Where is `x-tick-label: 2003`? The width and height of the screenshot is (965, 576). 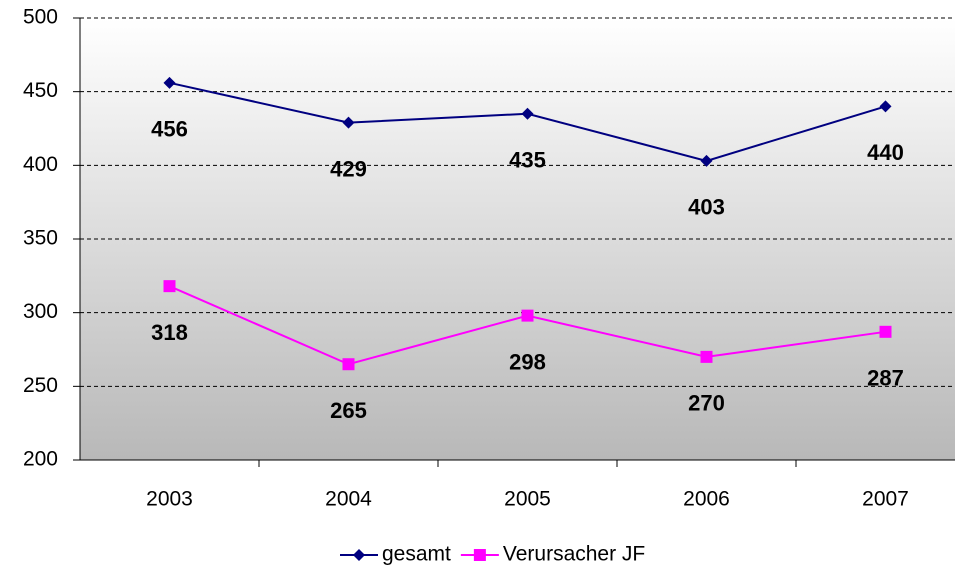 x-tick-label: 2003 is located at coordinates (169, 499).